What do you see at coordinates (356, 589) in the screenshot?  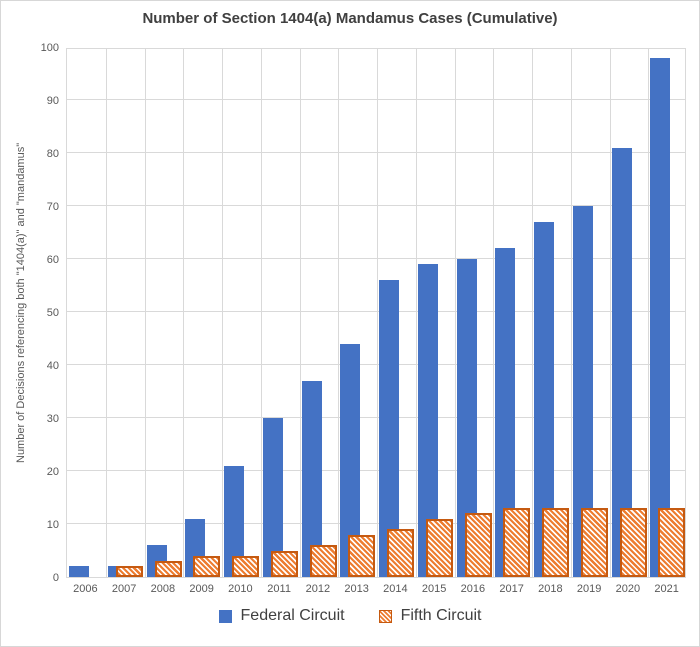 I see `x-tick-label: 2013` at bounding box center [356, 589].